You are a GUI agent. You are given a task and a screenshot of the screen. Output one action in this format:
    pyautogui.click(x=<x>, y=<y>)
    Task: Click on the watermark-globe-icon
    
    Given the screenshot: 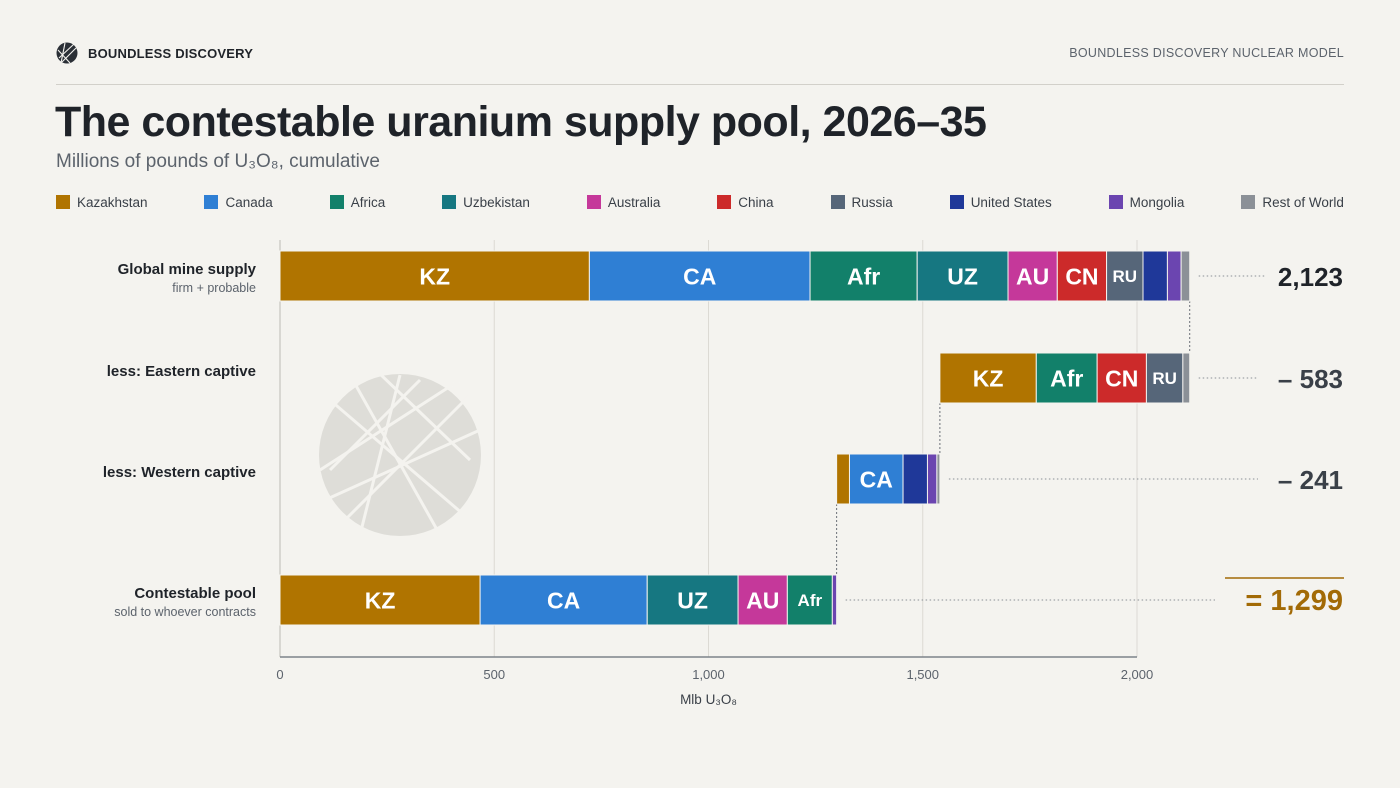 What is the action you would take?
    pyautogui.click(x=400, y=454)
    